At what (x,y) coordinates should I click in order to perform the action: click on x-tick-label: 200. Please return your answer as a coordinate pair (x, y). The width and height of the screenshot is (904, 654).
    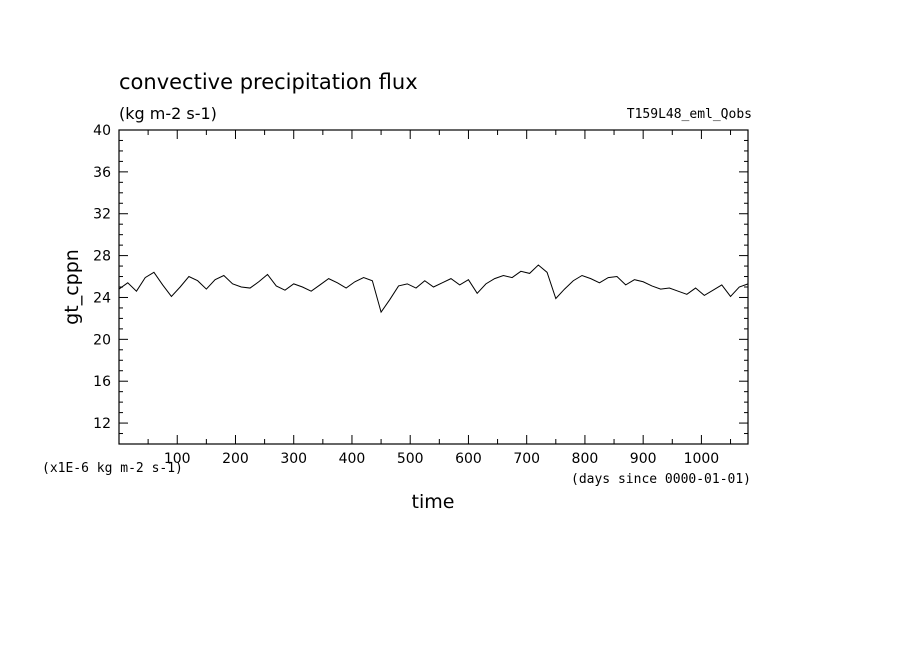
    Looking at the image, I should click on (235, 459).